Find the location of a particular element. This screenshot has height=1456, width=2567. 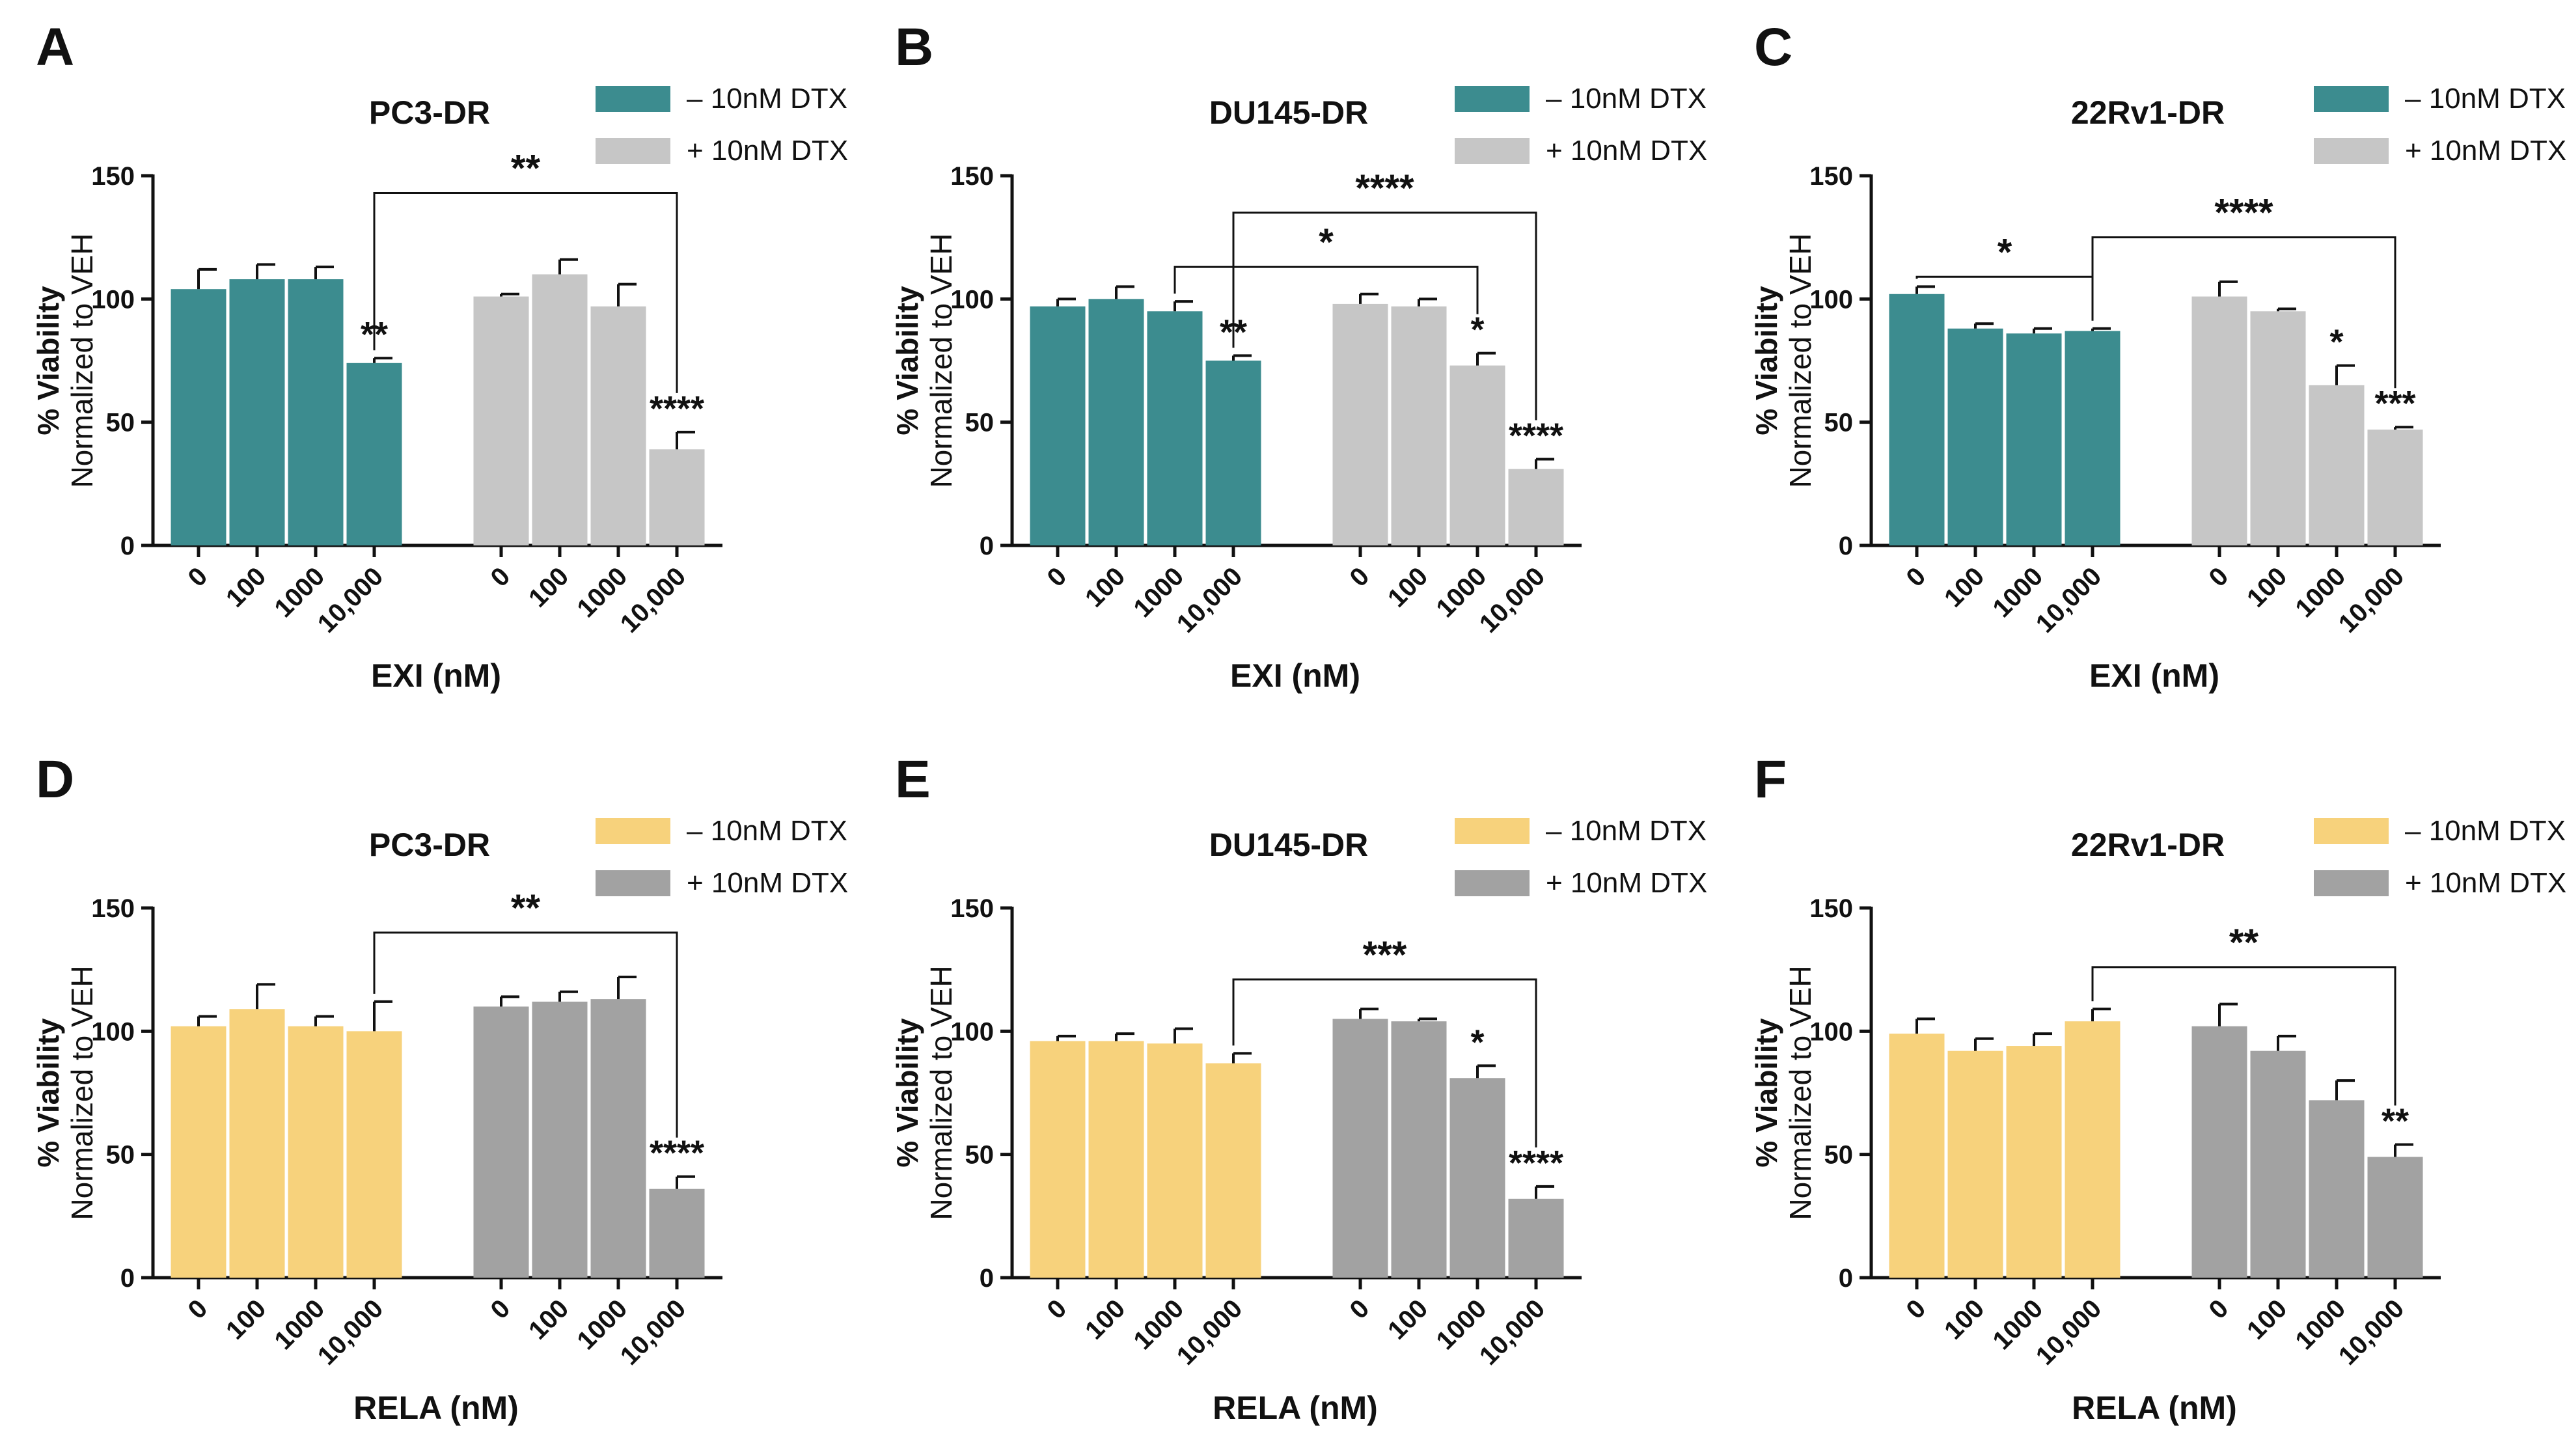

panel-letter: F is located at coordinates (1771, 779).